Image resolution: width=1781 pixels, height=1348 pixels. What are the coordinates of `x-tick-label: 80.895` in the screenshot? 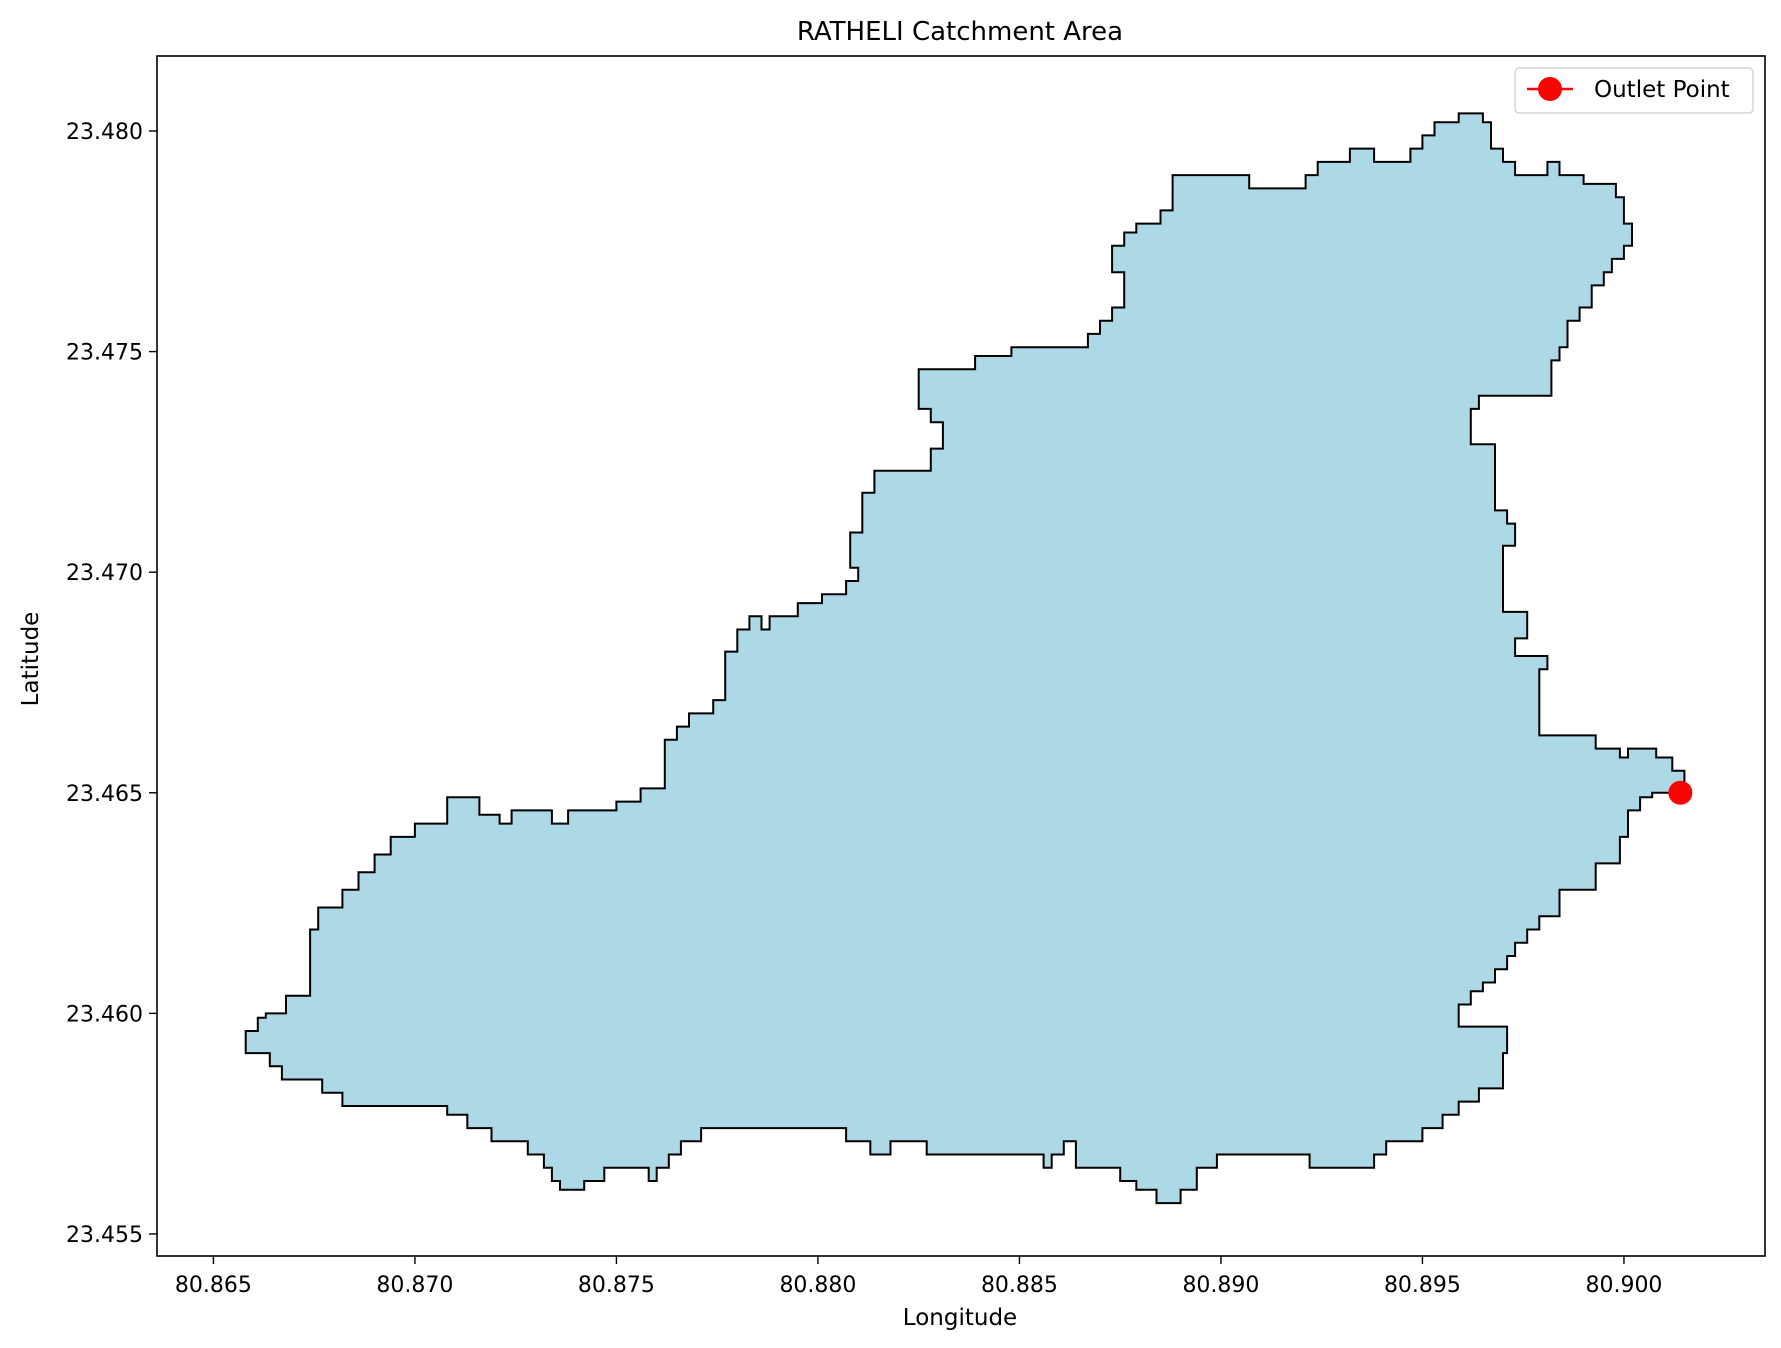 It's located at (1422, 1285).